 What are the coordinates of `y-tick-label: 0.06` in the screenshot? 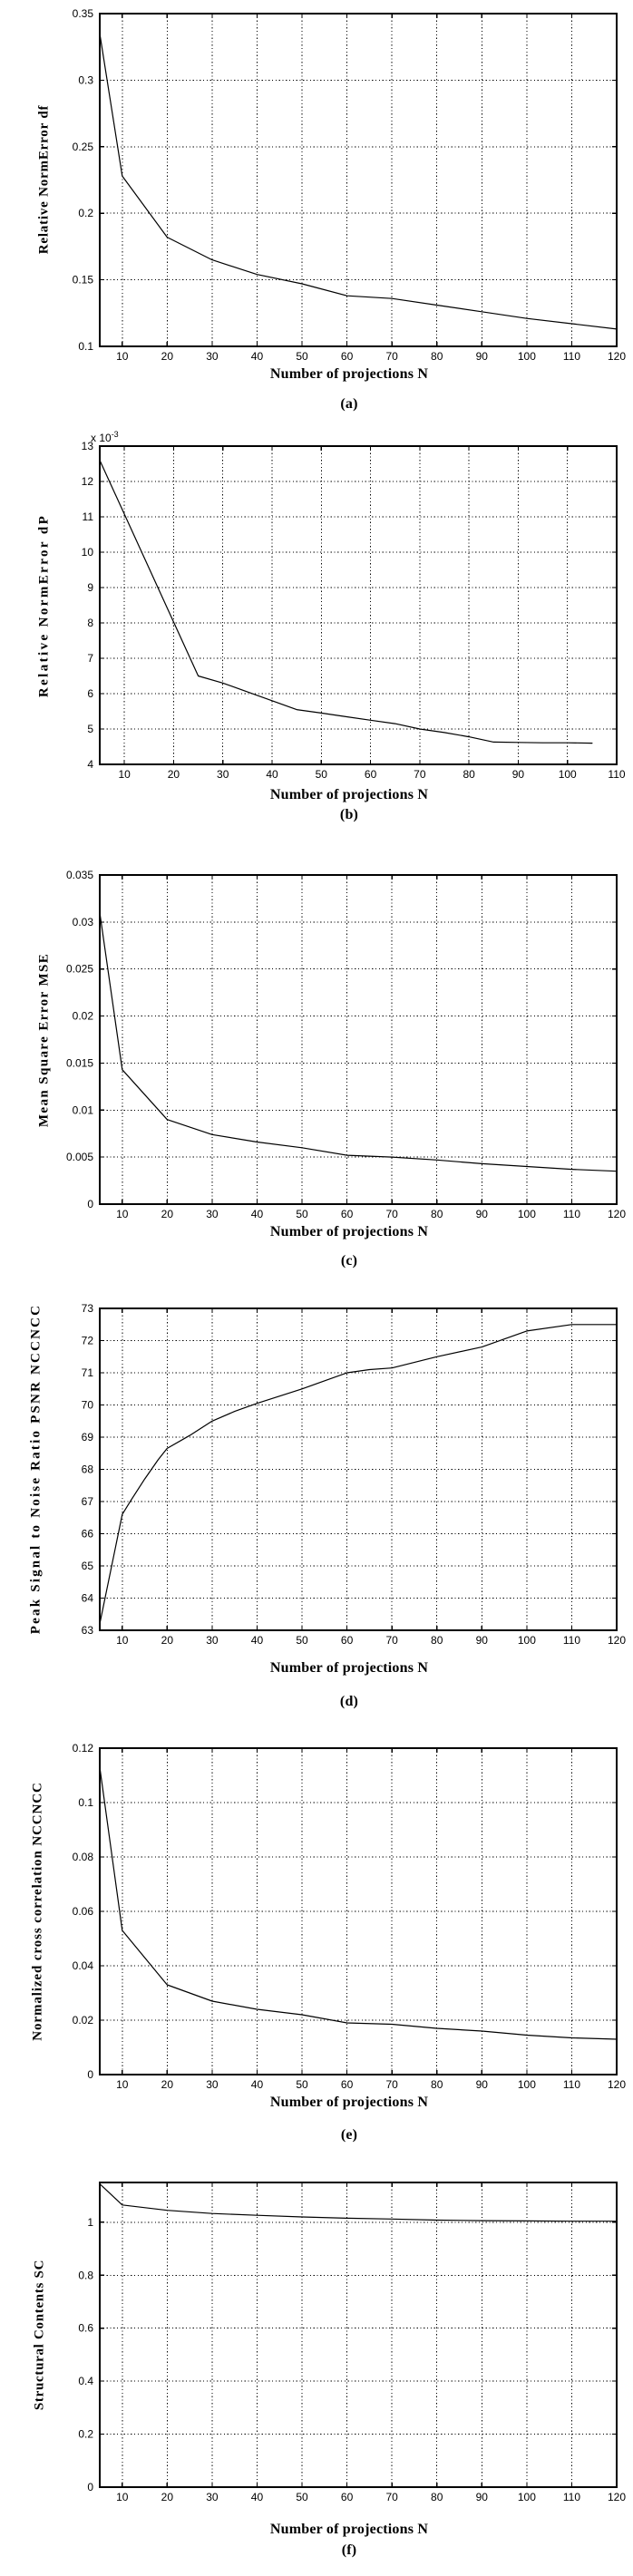 It's located at (83, 1911).